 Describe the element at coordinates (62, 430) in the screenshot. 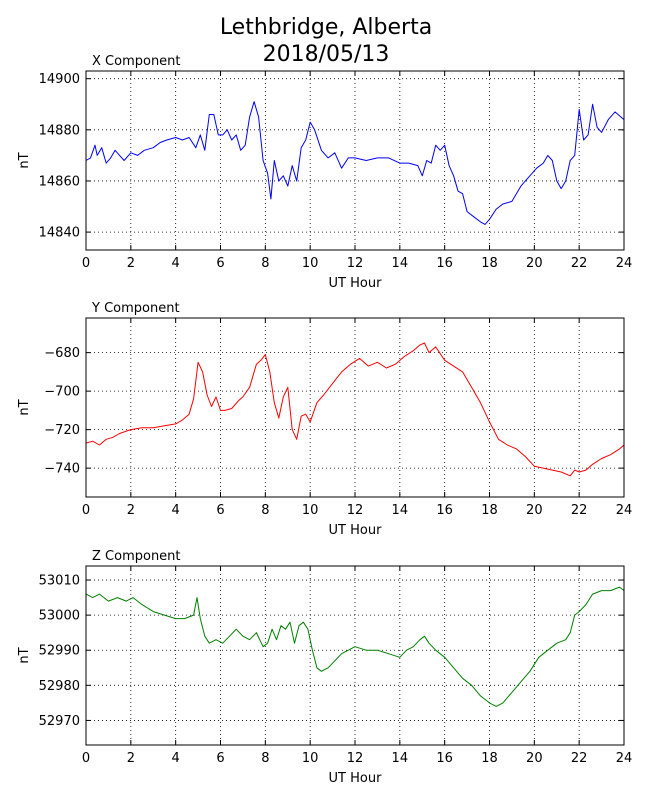

I see `y-tick-label: −720` at that location.